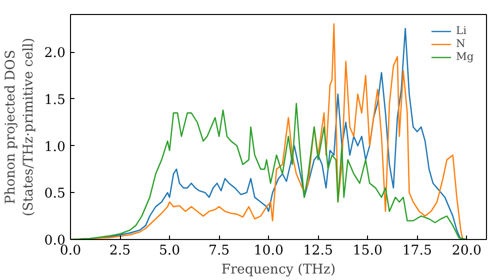  I want to click on x-tick-label: 2.5, so click(120, 251).